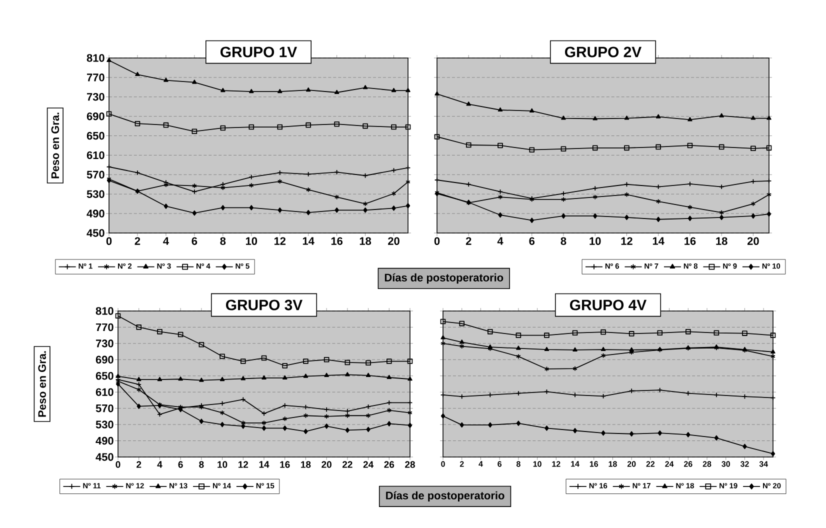 The height and width of the screenshot is (528, 826). What do you see at coordinates (368, 464) in the screenshot?
I see `x-tick-label: 24` at bounding box center [368, 464].